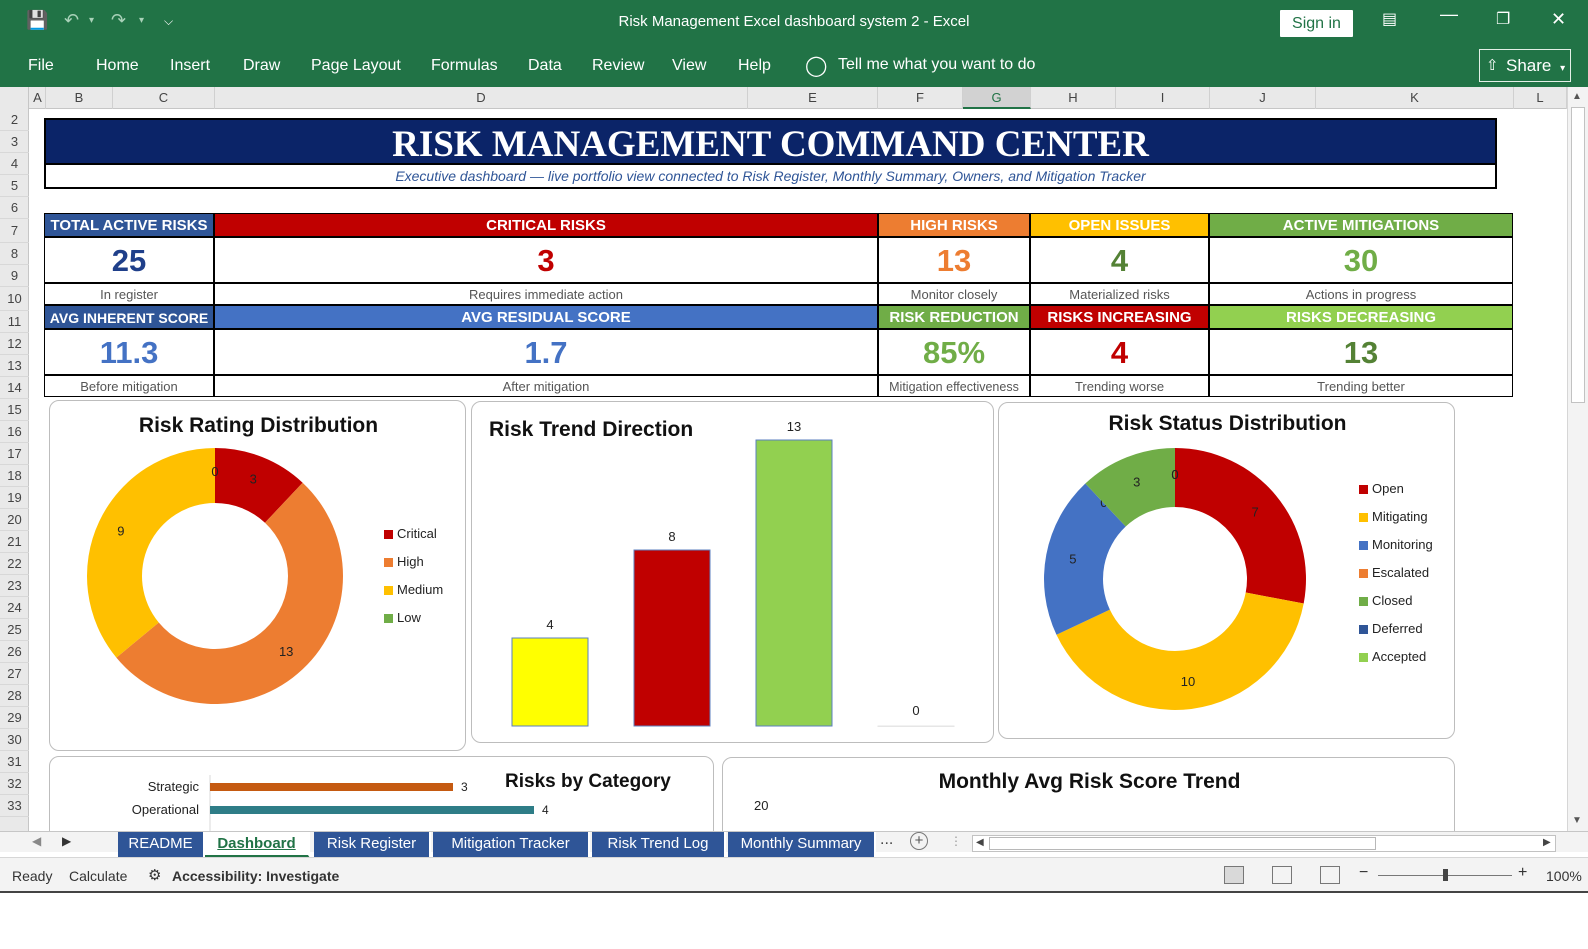 This screenshot has width=1588, height=949. What do you see at coordinates (151, 553) in the screenshot?
I see `donut-slice-medium` at bounding box center [151, 553].